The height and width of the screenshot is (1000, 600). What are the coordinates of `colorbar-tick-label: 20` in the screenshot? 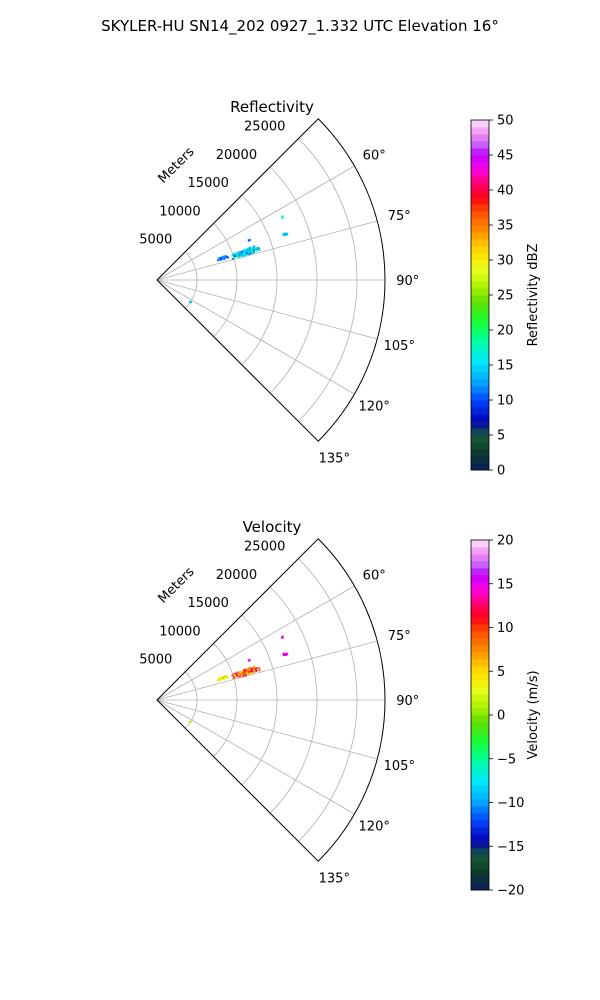 It's located at (505, 331).